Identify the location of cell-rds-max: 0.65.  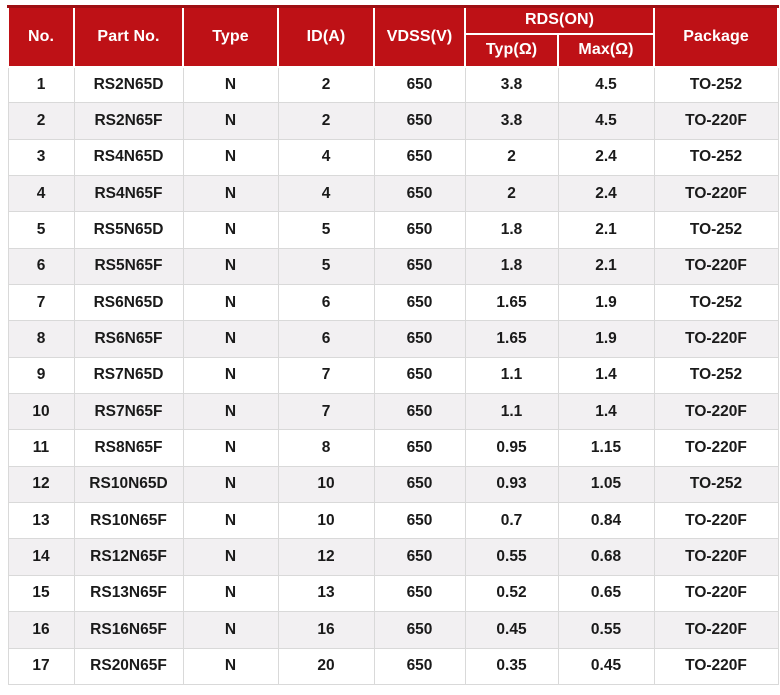
(606, 593).